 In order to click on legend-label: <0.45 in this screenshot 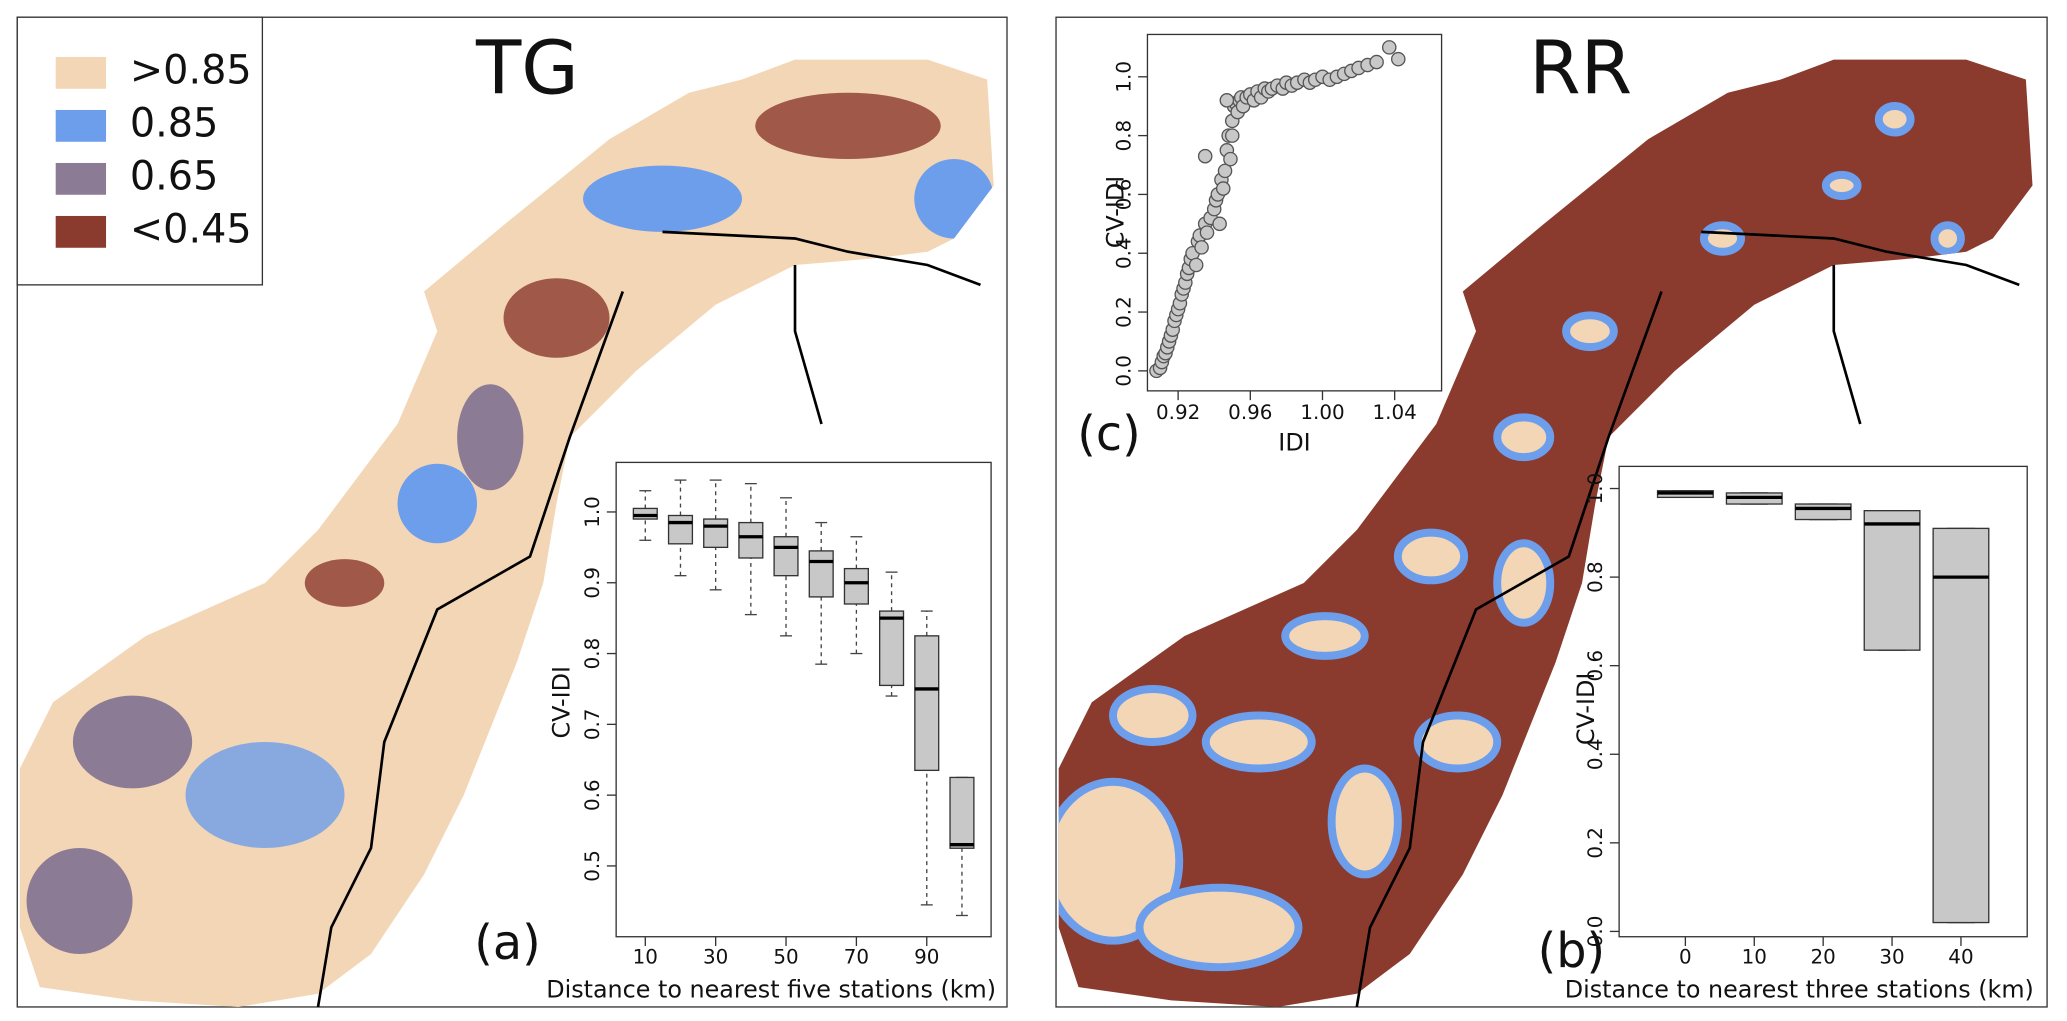, I will do `click(191, 229)`.